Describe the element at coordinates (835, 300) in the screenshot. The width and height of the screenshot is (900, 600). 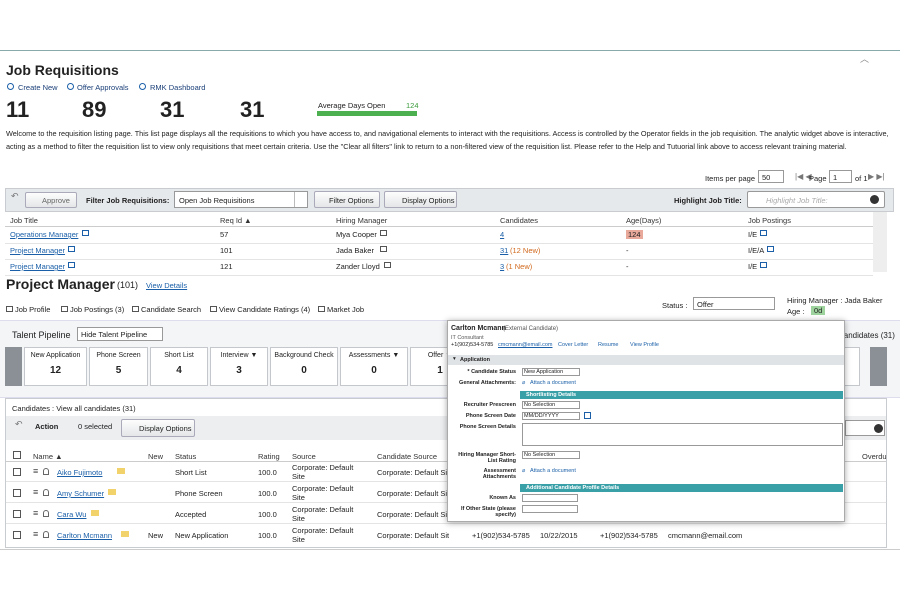
I see `hiring-manager-info: Hiring Manager : Jada Baker` at that location.